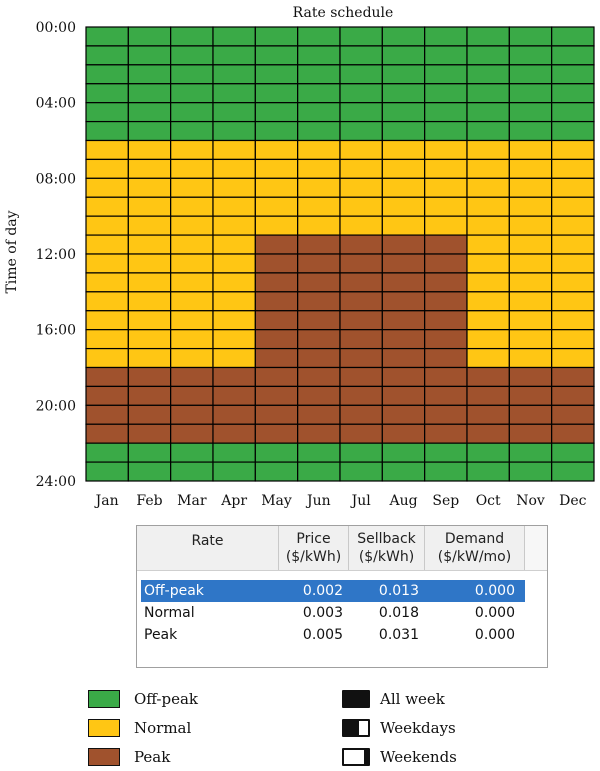  I want to click on column-header-sellback: Sellback ($/kWh), so click(387, 548).